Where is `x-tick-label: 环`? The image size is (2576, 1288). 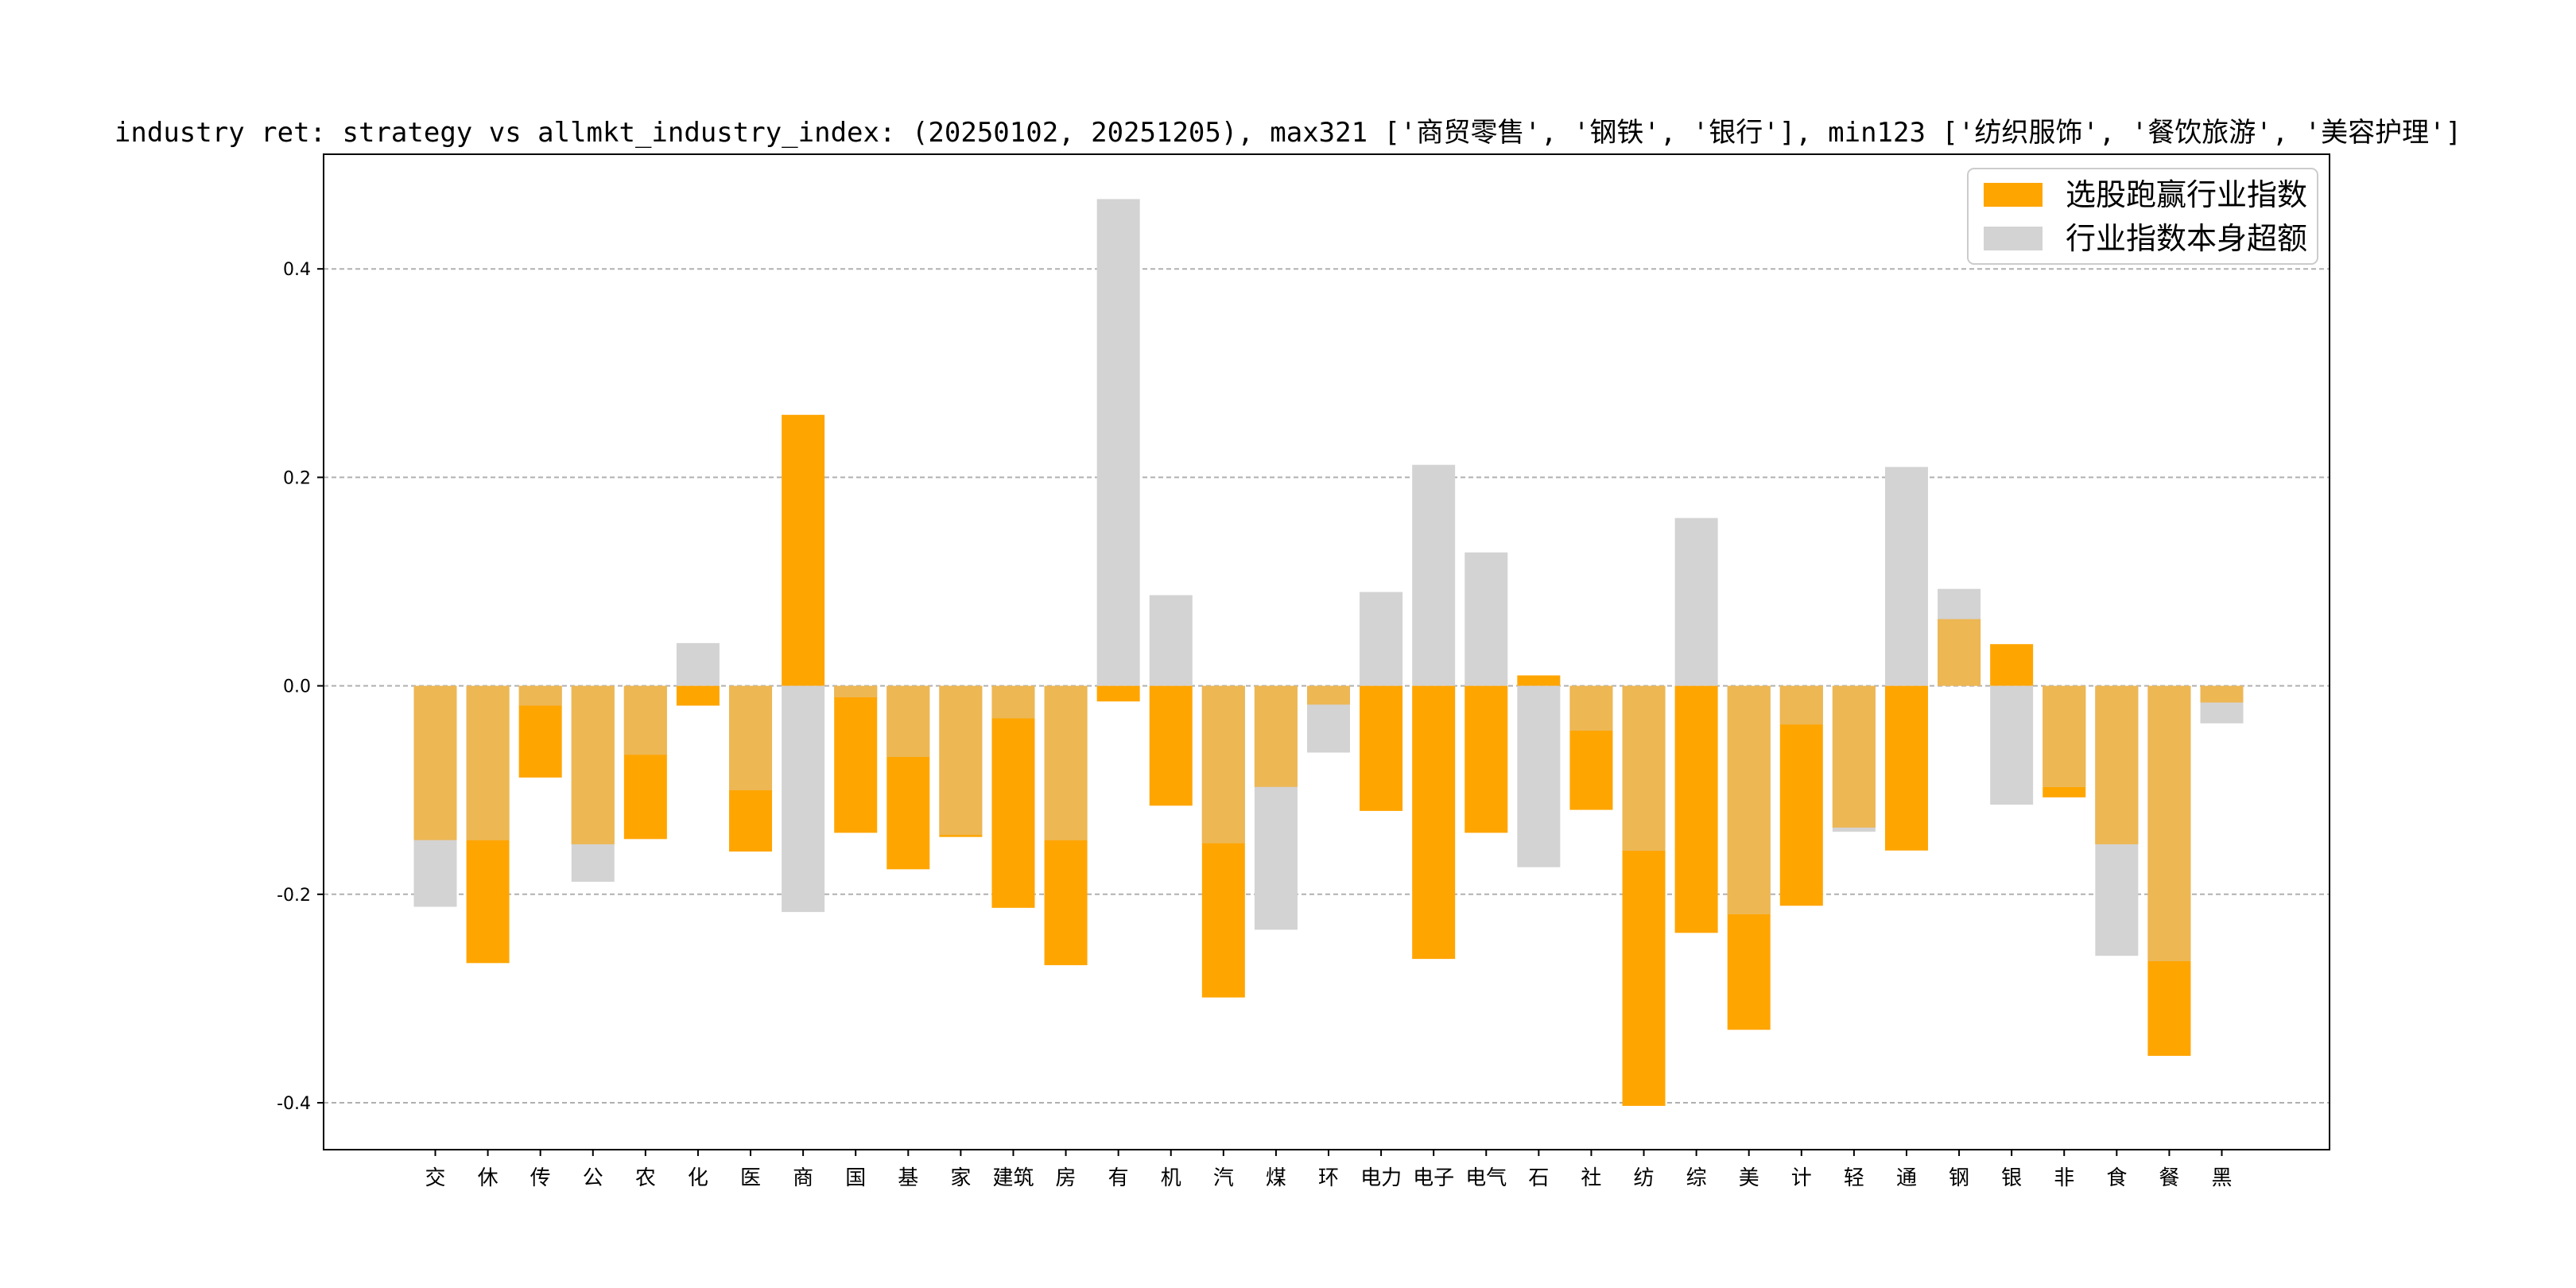
x-tick-label: 环 is located at coordinates (1329, 1178).